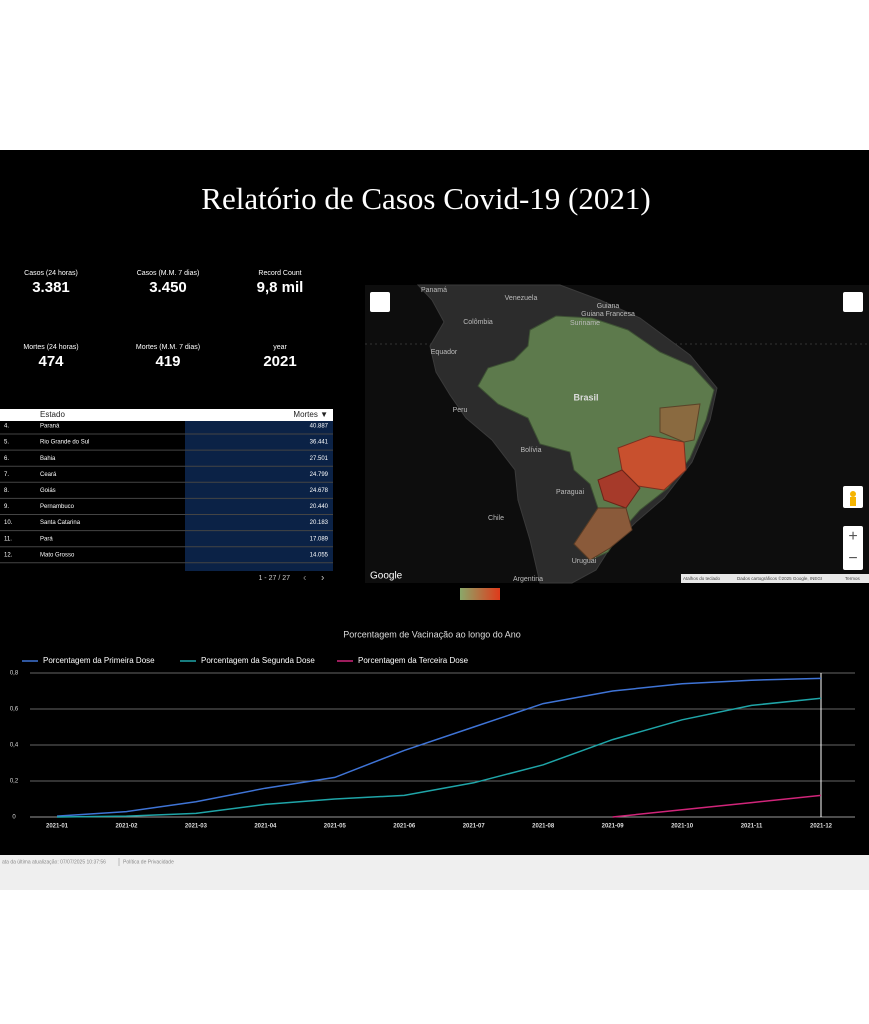 The height and width of the screenshot is (1024, 869). What do you see at coordinates (6, 443) in the screenshot?
I see `row-rank: 5.` at bounding box center [6, 443].